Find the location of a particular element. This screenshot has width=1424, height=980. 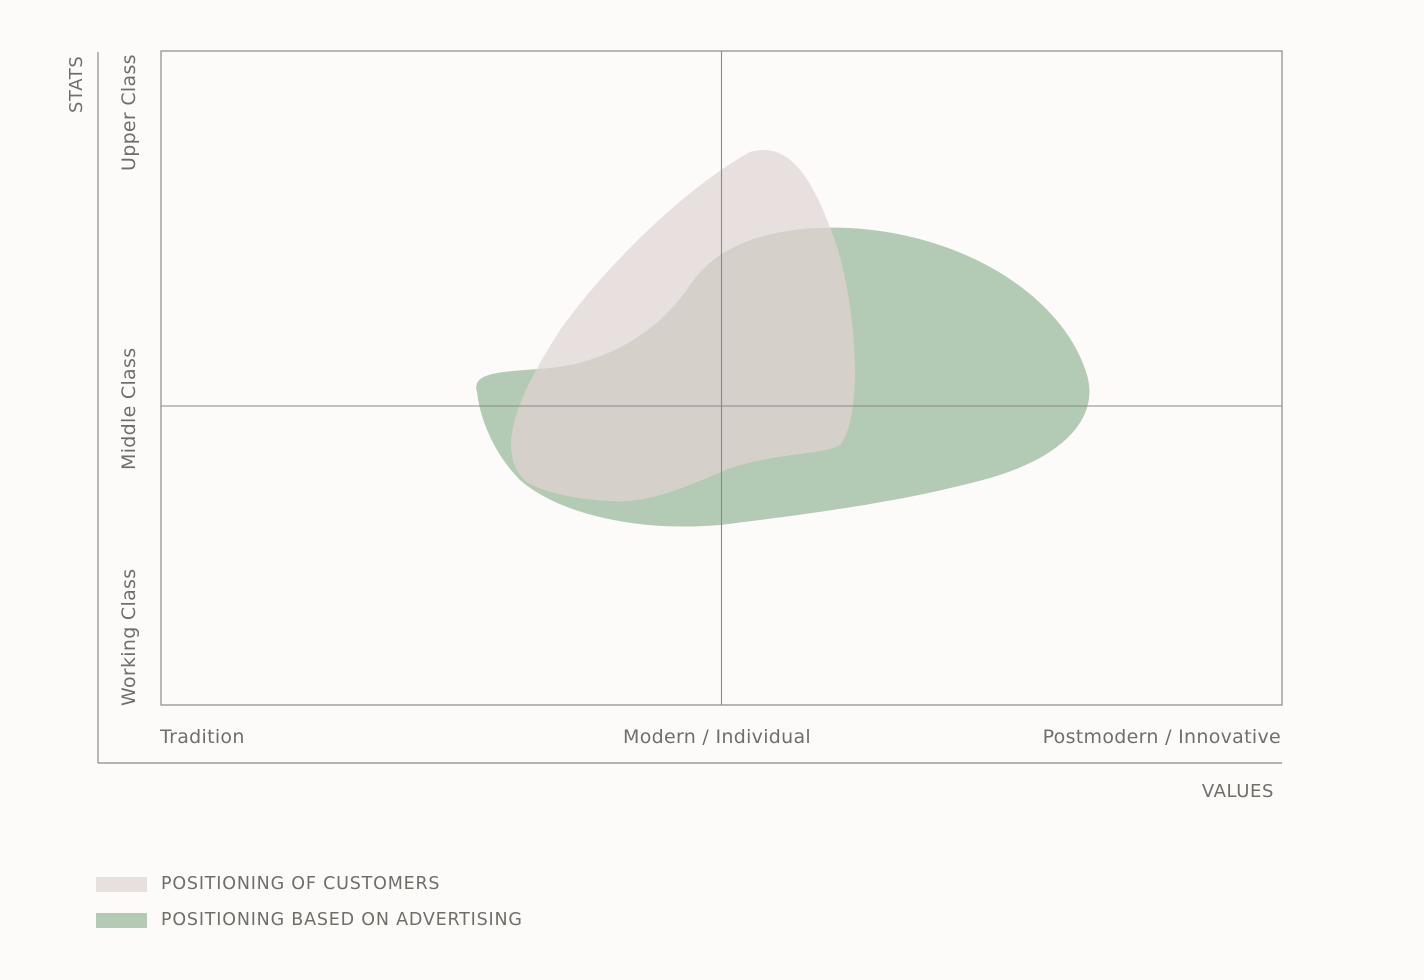

x-axis-title: VALUES is located at coordinates (1237, 791).